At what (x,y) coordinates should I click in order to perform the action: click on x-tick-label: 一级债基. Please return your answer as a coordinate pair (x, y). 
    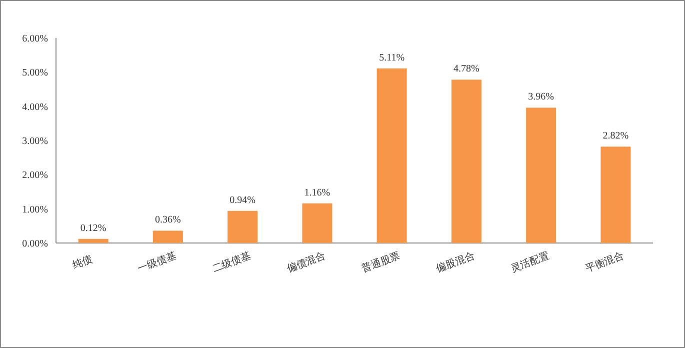
    Looking at the image, I should click on (157, 262).